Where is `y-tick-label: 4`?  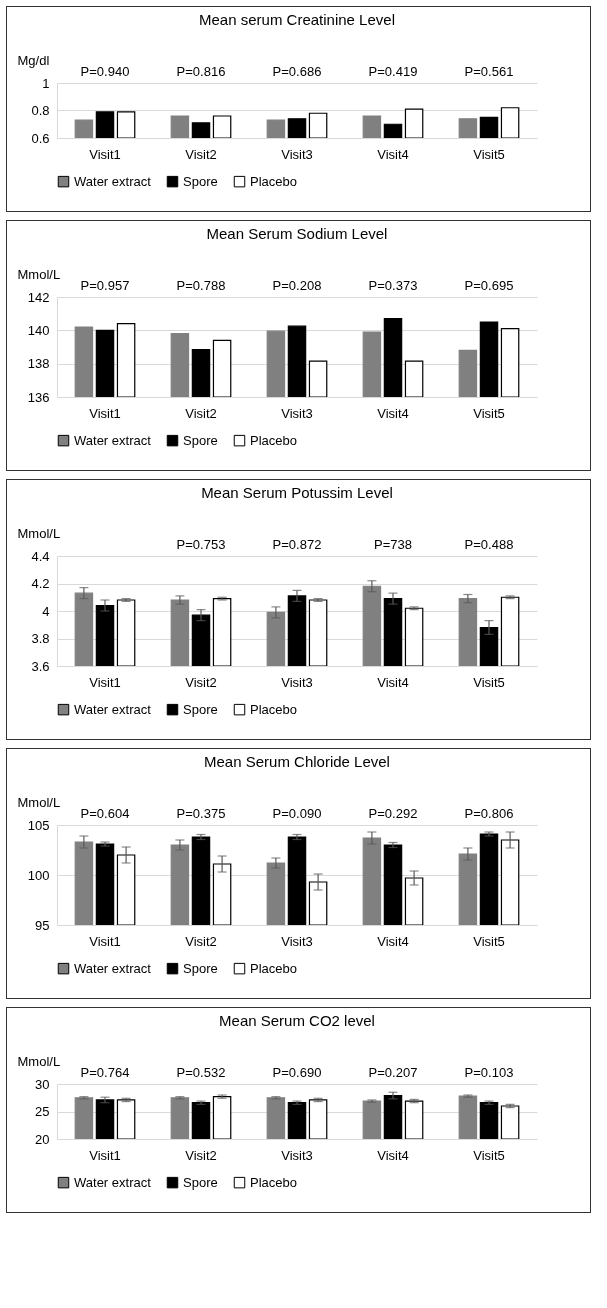 y-tick-label: 4 is located at coordinates (46, 611).